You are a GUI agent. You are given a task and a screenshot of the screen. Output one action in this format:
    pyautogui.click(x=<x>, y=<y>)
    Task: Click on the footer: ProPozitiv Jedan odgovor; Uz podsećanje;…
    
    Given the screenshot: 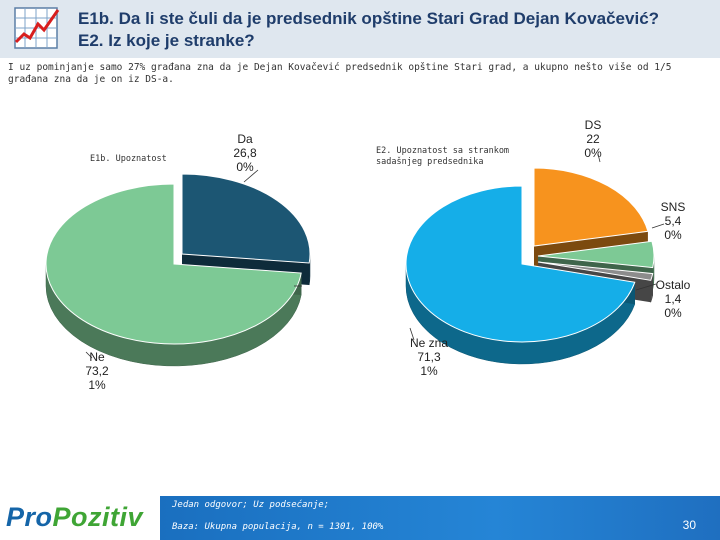 What is the action you would take?
    pyautogui.click(x=360, y=518)
    